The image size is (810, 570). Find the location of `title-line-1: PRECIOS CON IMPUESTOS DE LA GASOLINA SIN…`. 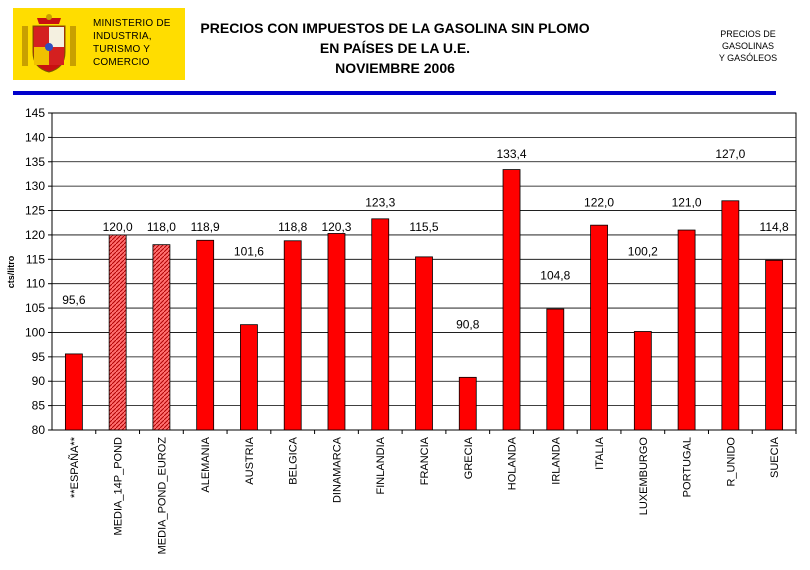

title-line-1: PRECIOS CON IMPUESTOS DE LA GASOLINA SIN… is located at coordinates (395, 28).